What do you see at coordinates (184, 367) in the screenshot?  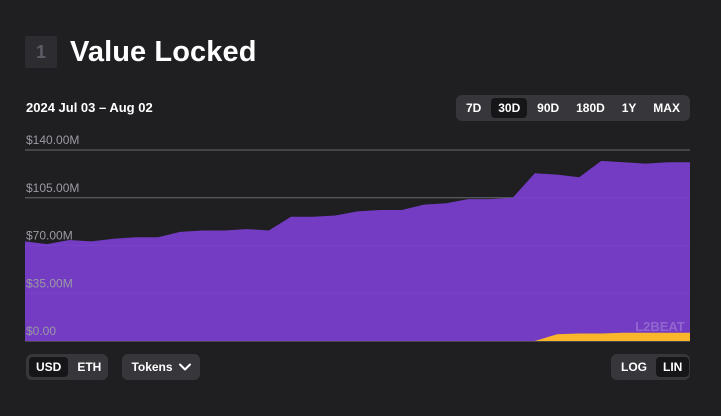 I see `chevron-down-icon` at bounding box center [184, 367].